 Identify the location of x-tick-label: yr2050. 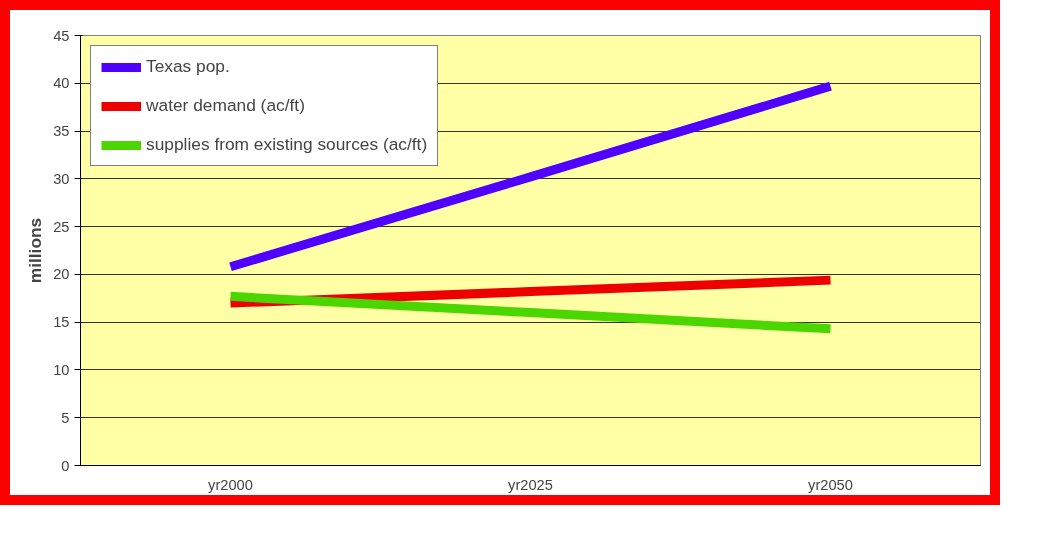
(830, 484).